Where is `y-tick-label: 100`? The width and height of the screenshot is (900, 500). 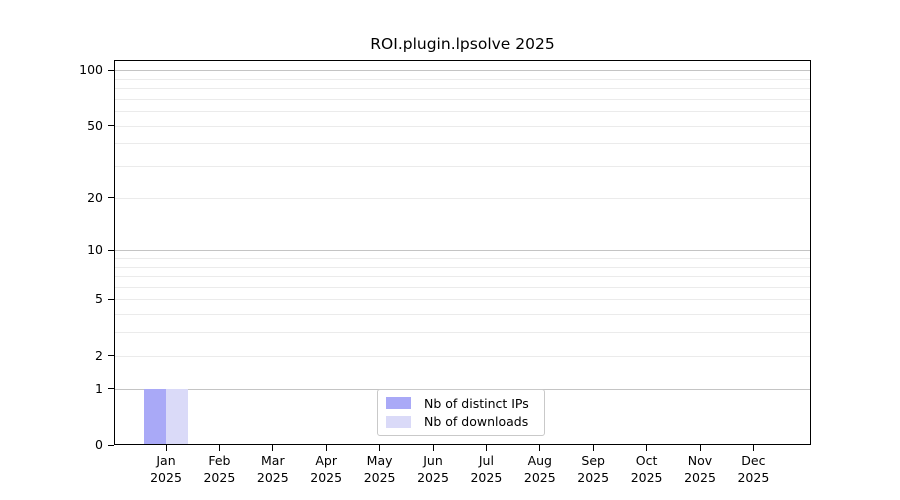
y-tick-label: 100 is located at coordinates (91, 69).